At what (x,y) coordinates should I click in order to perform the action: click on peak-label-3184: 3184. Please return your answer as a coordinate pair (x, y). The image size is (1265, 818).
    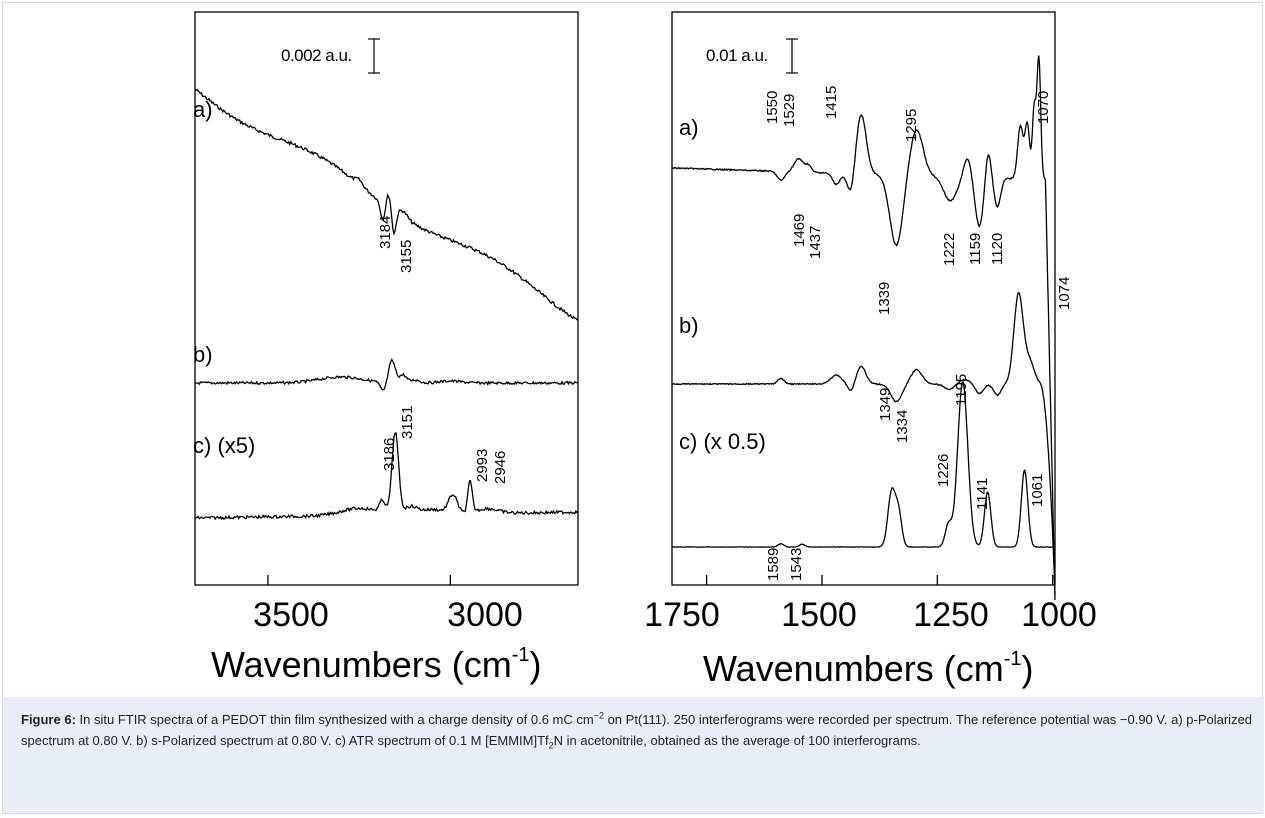
    Looking at the image, I should click on (385, 232).